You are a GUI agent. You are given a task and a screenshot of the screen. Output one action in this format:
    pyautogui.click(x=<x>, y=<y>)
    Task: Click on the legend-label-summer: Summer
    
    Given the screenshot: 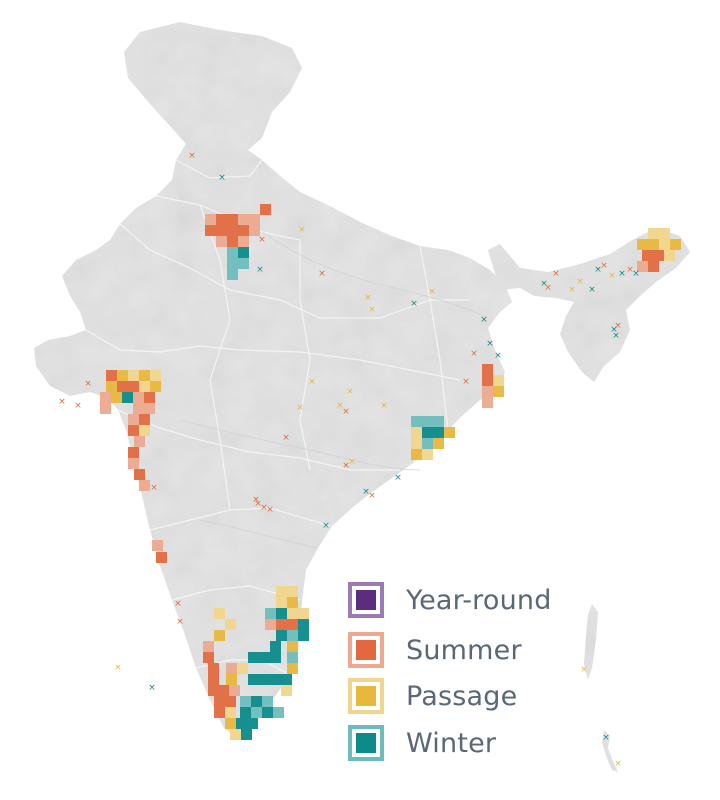 What is the action you would take?
    pyautogui.click(x=464, y=650)
    